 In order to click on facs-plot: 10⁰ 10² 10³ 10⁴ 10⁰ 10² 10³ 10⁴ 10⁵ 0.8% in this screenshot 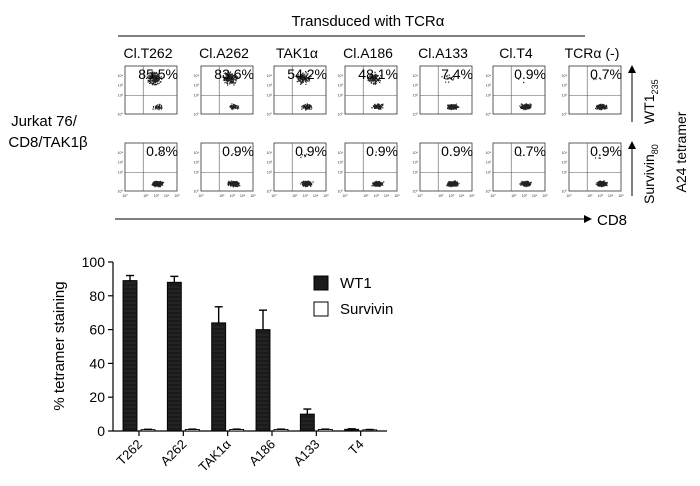, I will do `click(148, 170)`.